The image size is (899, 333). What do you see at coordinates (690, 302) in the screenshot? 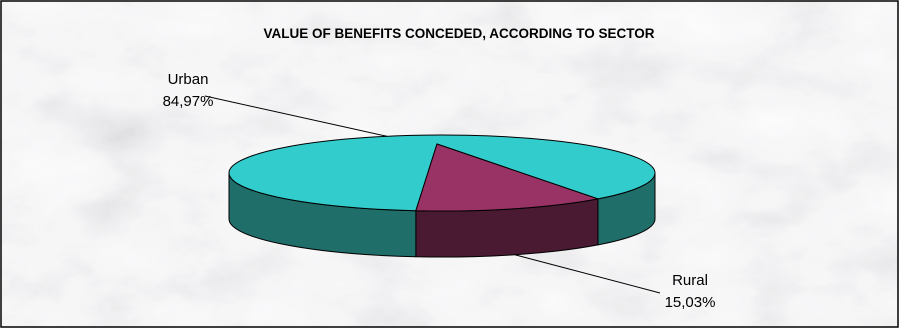
I see `rural-value-label: 15,03%` at bounding box center [690, 302].